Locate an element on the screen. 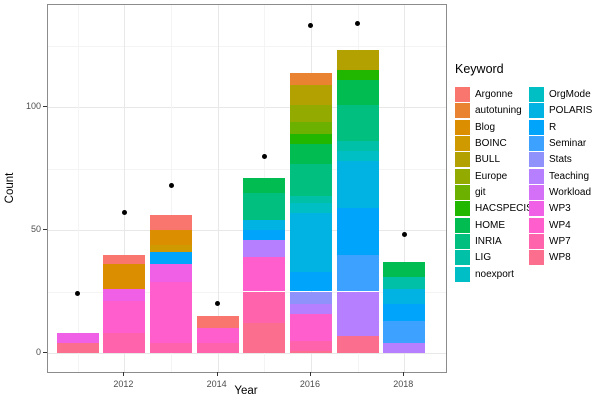 This screenshot has width=600, height=400. legend-item: HOME is located at coordinates (494, 225).